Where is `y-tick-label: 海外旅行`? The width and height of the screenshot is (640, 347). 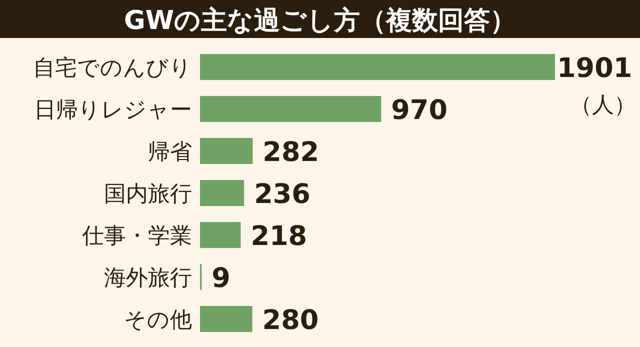
y-tick-label: 海外旅行 is located at coordinates (148, 278).